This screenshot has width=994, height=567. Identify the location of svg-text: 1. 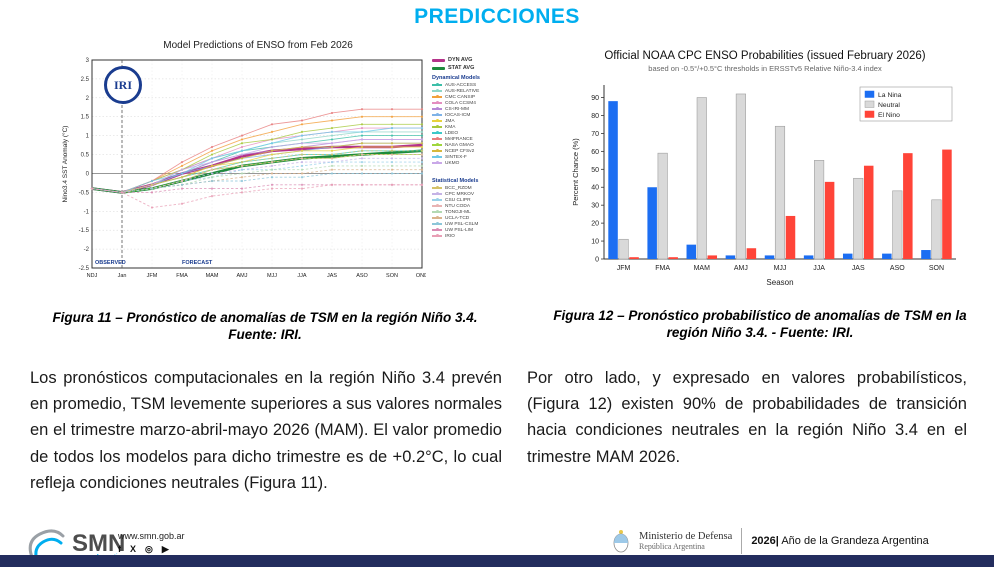
(88, 137).